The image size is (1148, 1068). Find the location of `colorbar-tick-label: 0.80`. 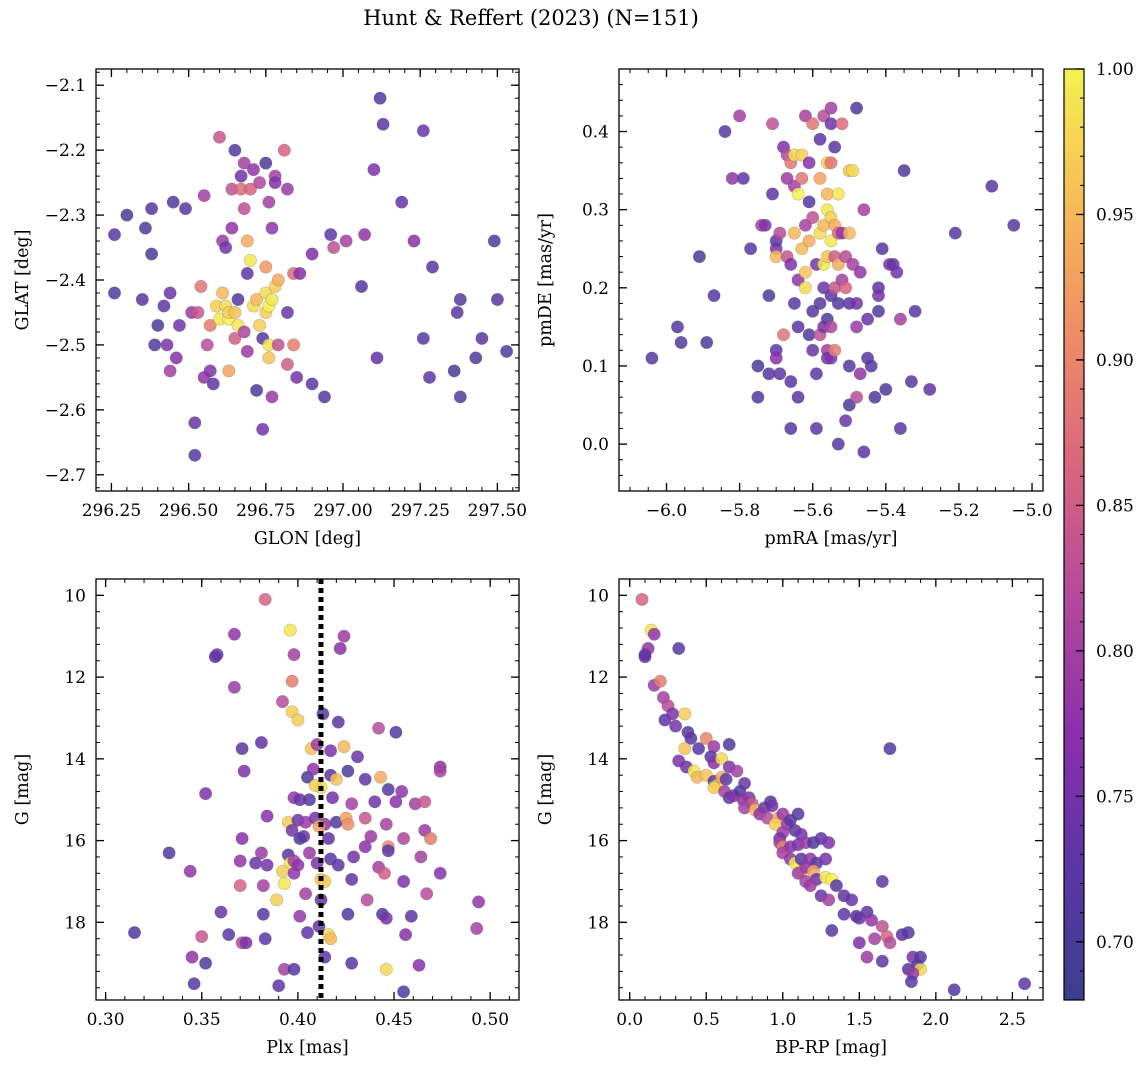

colorbar-tick-label: 0.80 is located at coordinates (1115, 652).